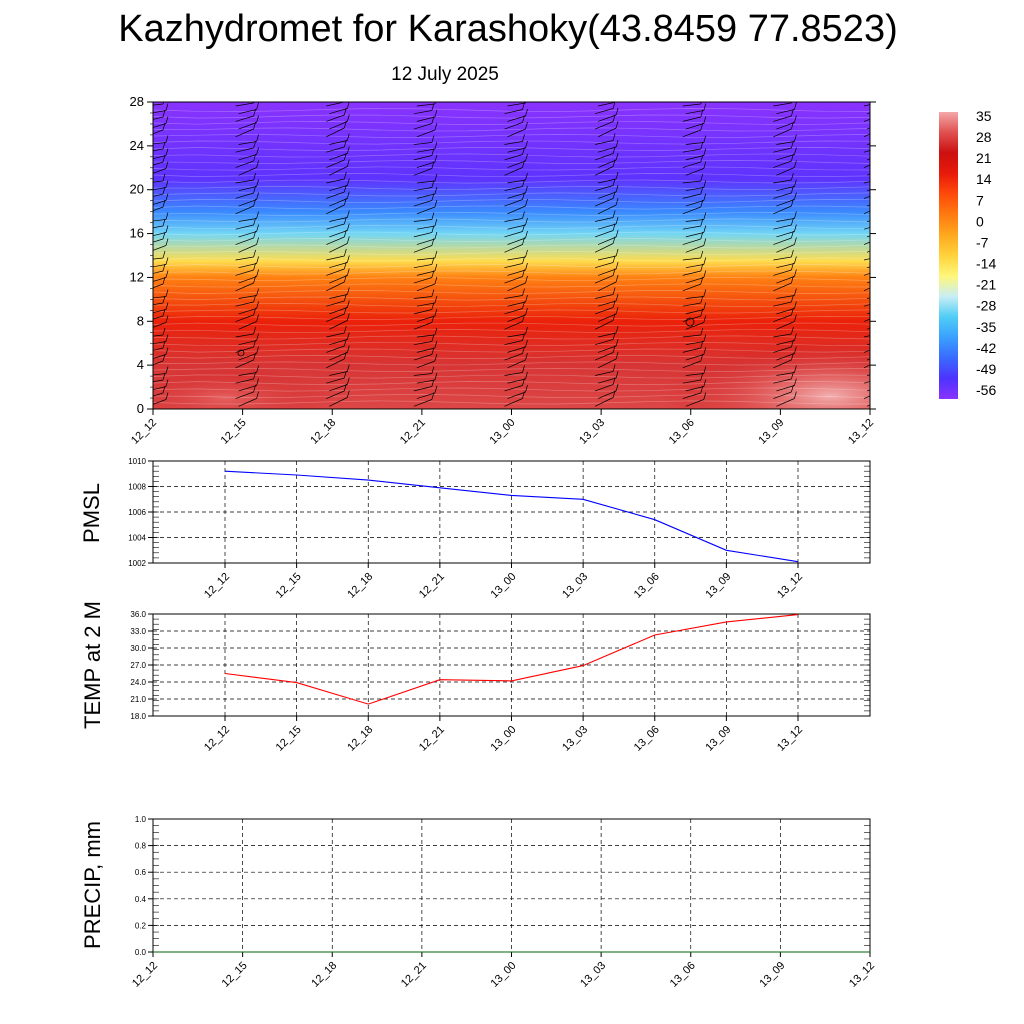 The image size is (1024, 1024). Describe the element at coordinates (140, 320) in the screenshot. I see `heatmap-y-tick-label: 8` at that location.